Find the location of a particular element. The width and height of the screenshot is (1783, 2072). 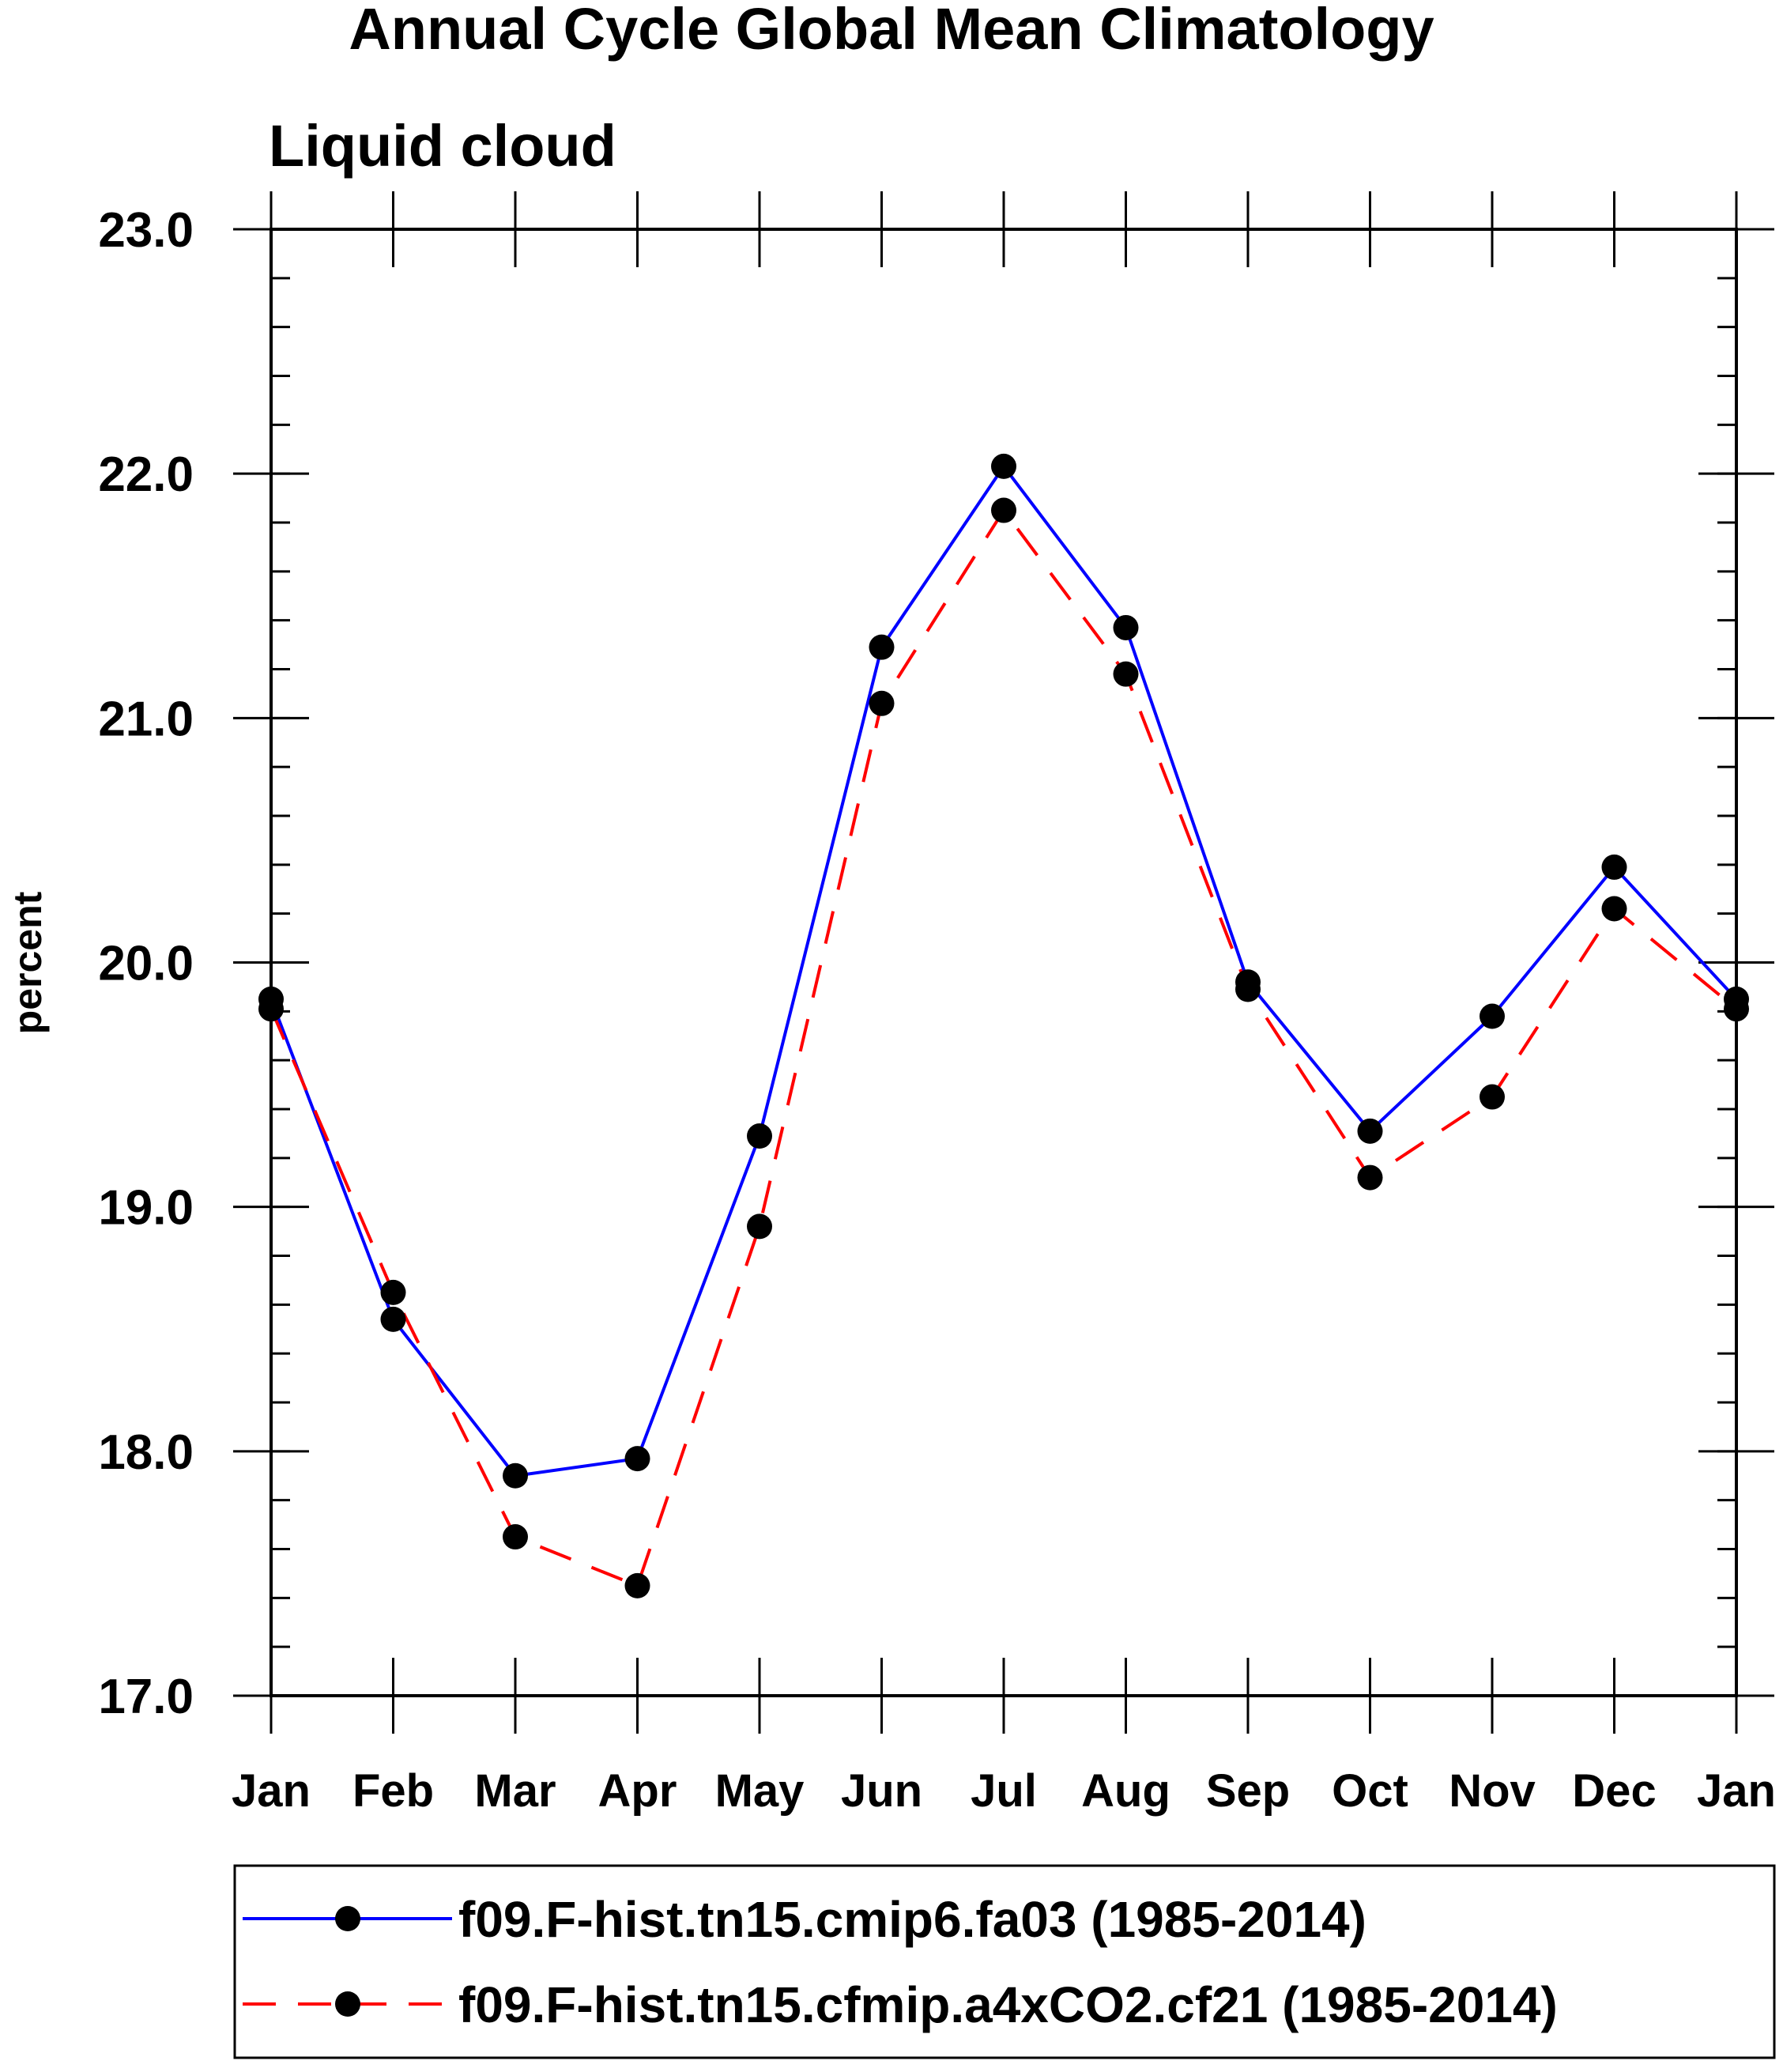

x-tick-label: Jun is located at coordinates (882, 1791).